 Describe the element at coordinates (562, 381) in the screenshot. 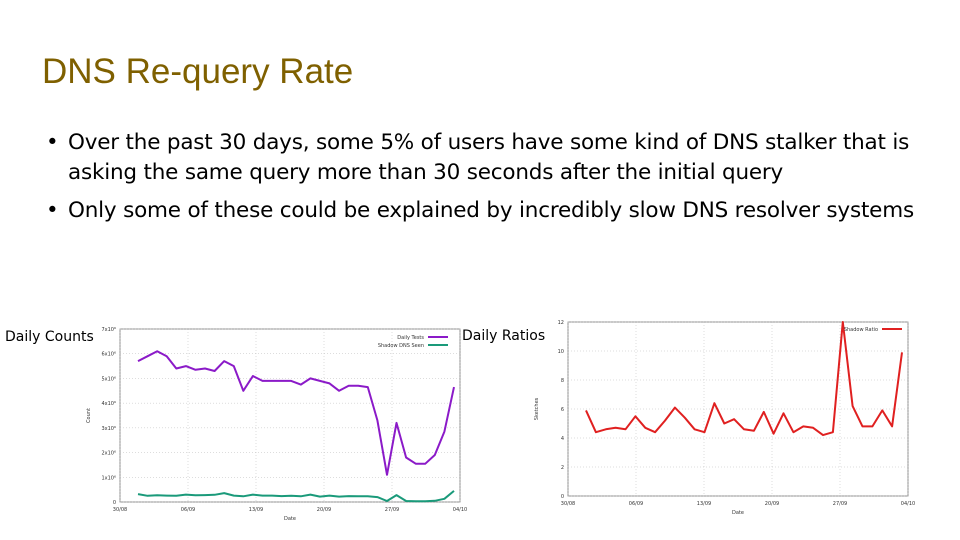

I see `y-tick-label: 8` at that location.